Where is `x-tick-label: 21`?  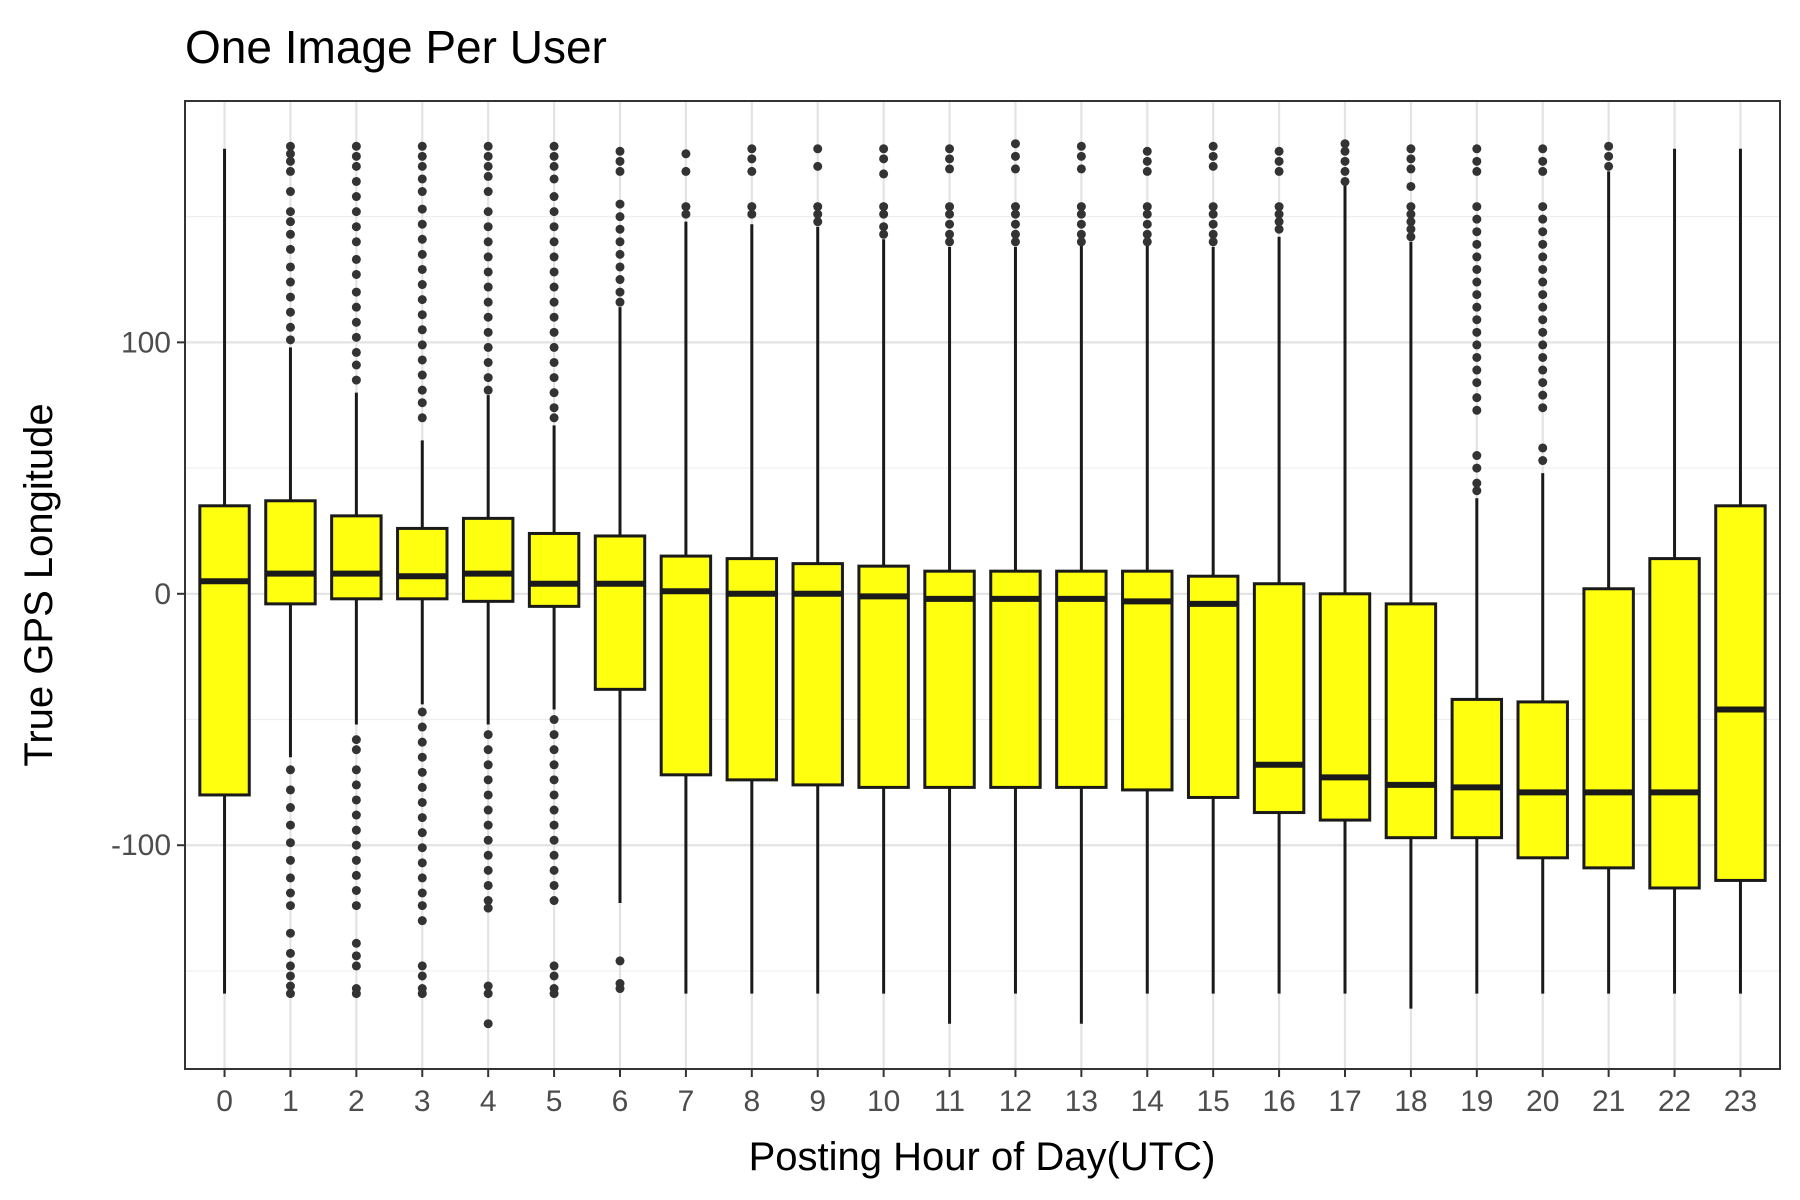
x-tick-label: 21 is located at coordinates (1608, 1101).